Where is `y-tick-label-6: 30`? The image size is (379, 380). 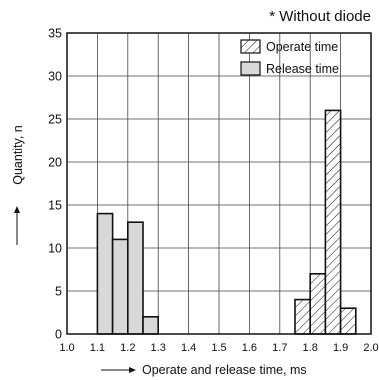 y-tick-label-6: 30 is located at coordinates (55, 77).